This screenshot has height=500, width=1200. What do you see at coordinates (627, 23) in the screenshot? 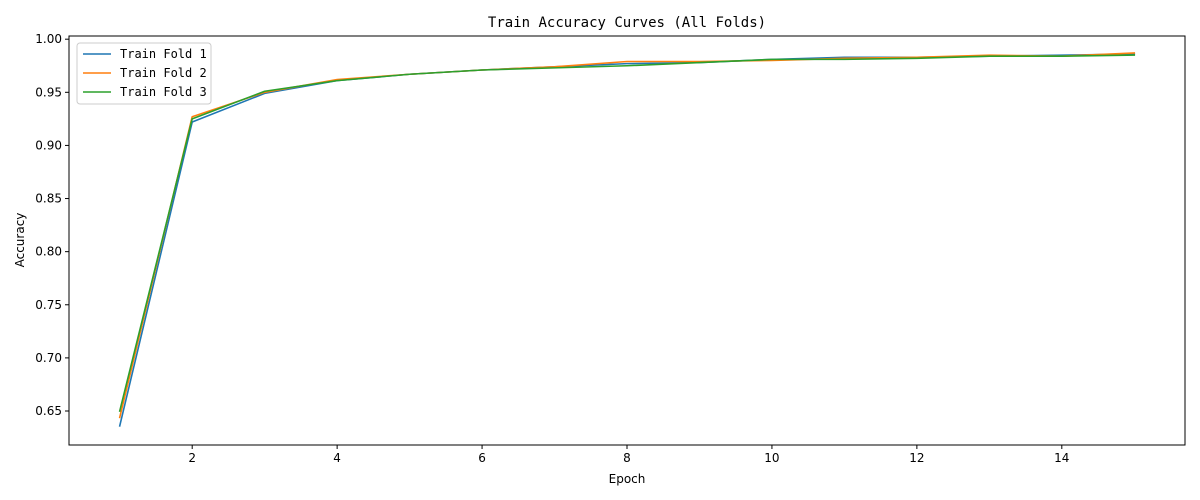
I see `chart-title: Train Accuracy Curves (All Folds)` at bounding box center [627, 23].